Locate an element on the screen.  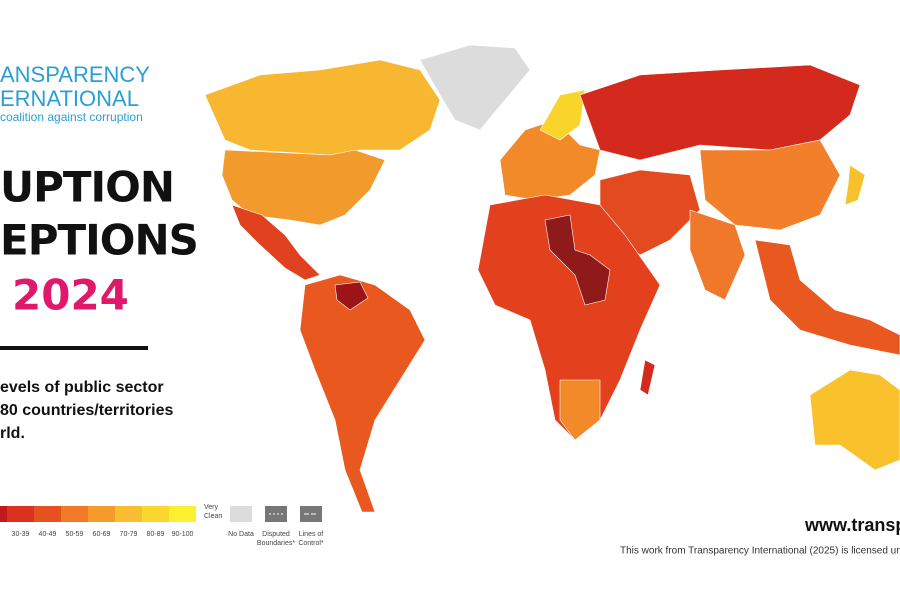
legend-label: Control* is located at coordinates (311, 543).